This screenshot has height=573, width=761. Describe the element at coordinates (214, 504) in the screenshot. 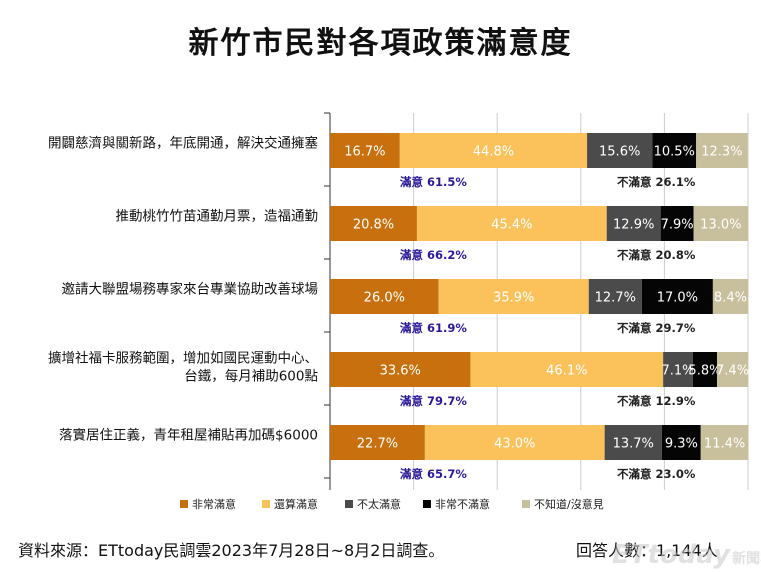

I see `legend-label: 非常滿意` at that location.